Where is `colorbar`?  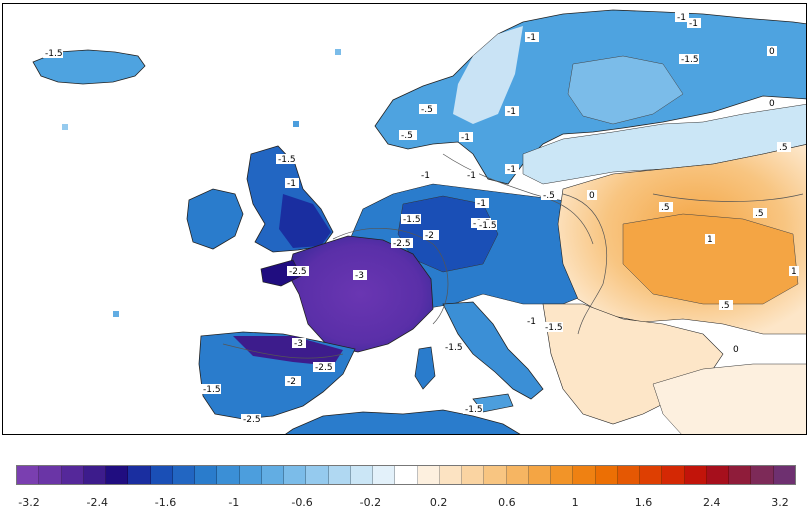 colorbar is located at coordinates (406, 475).